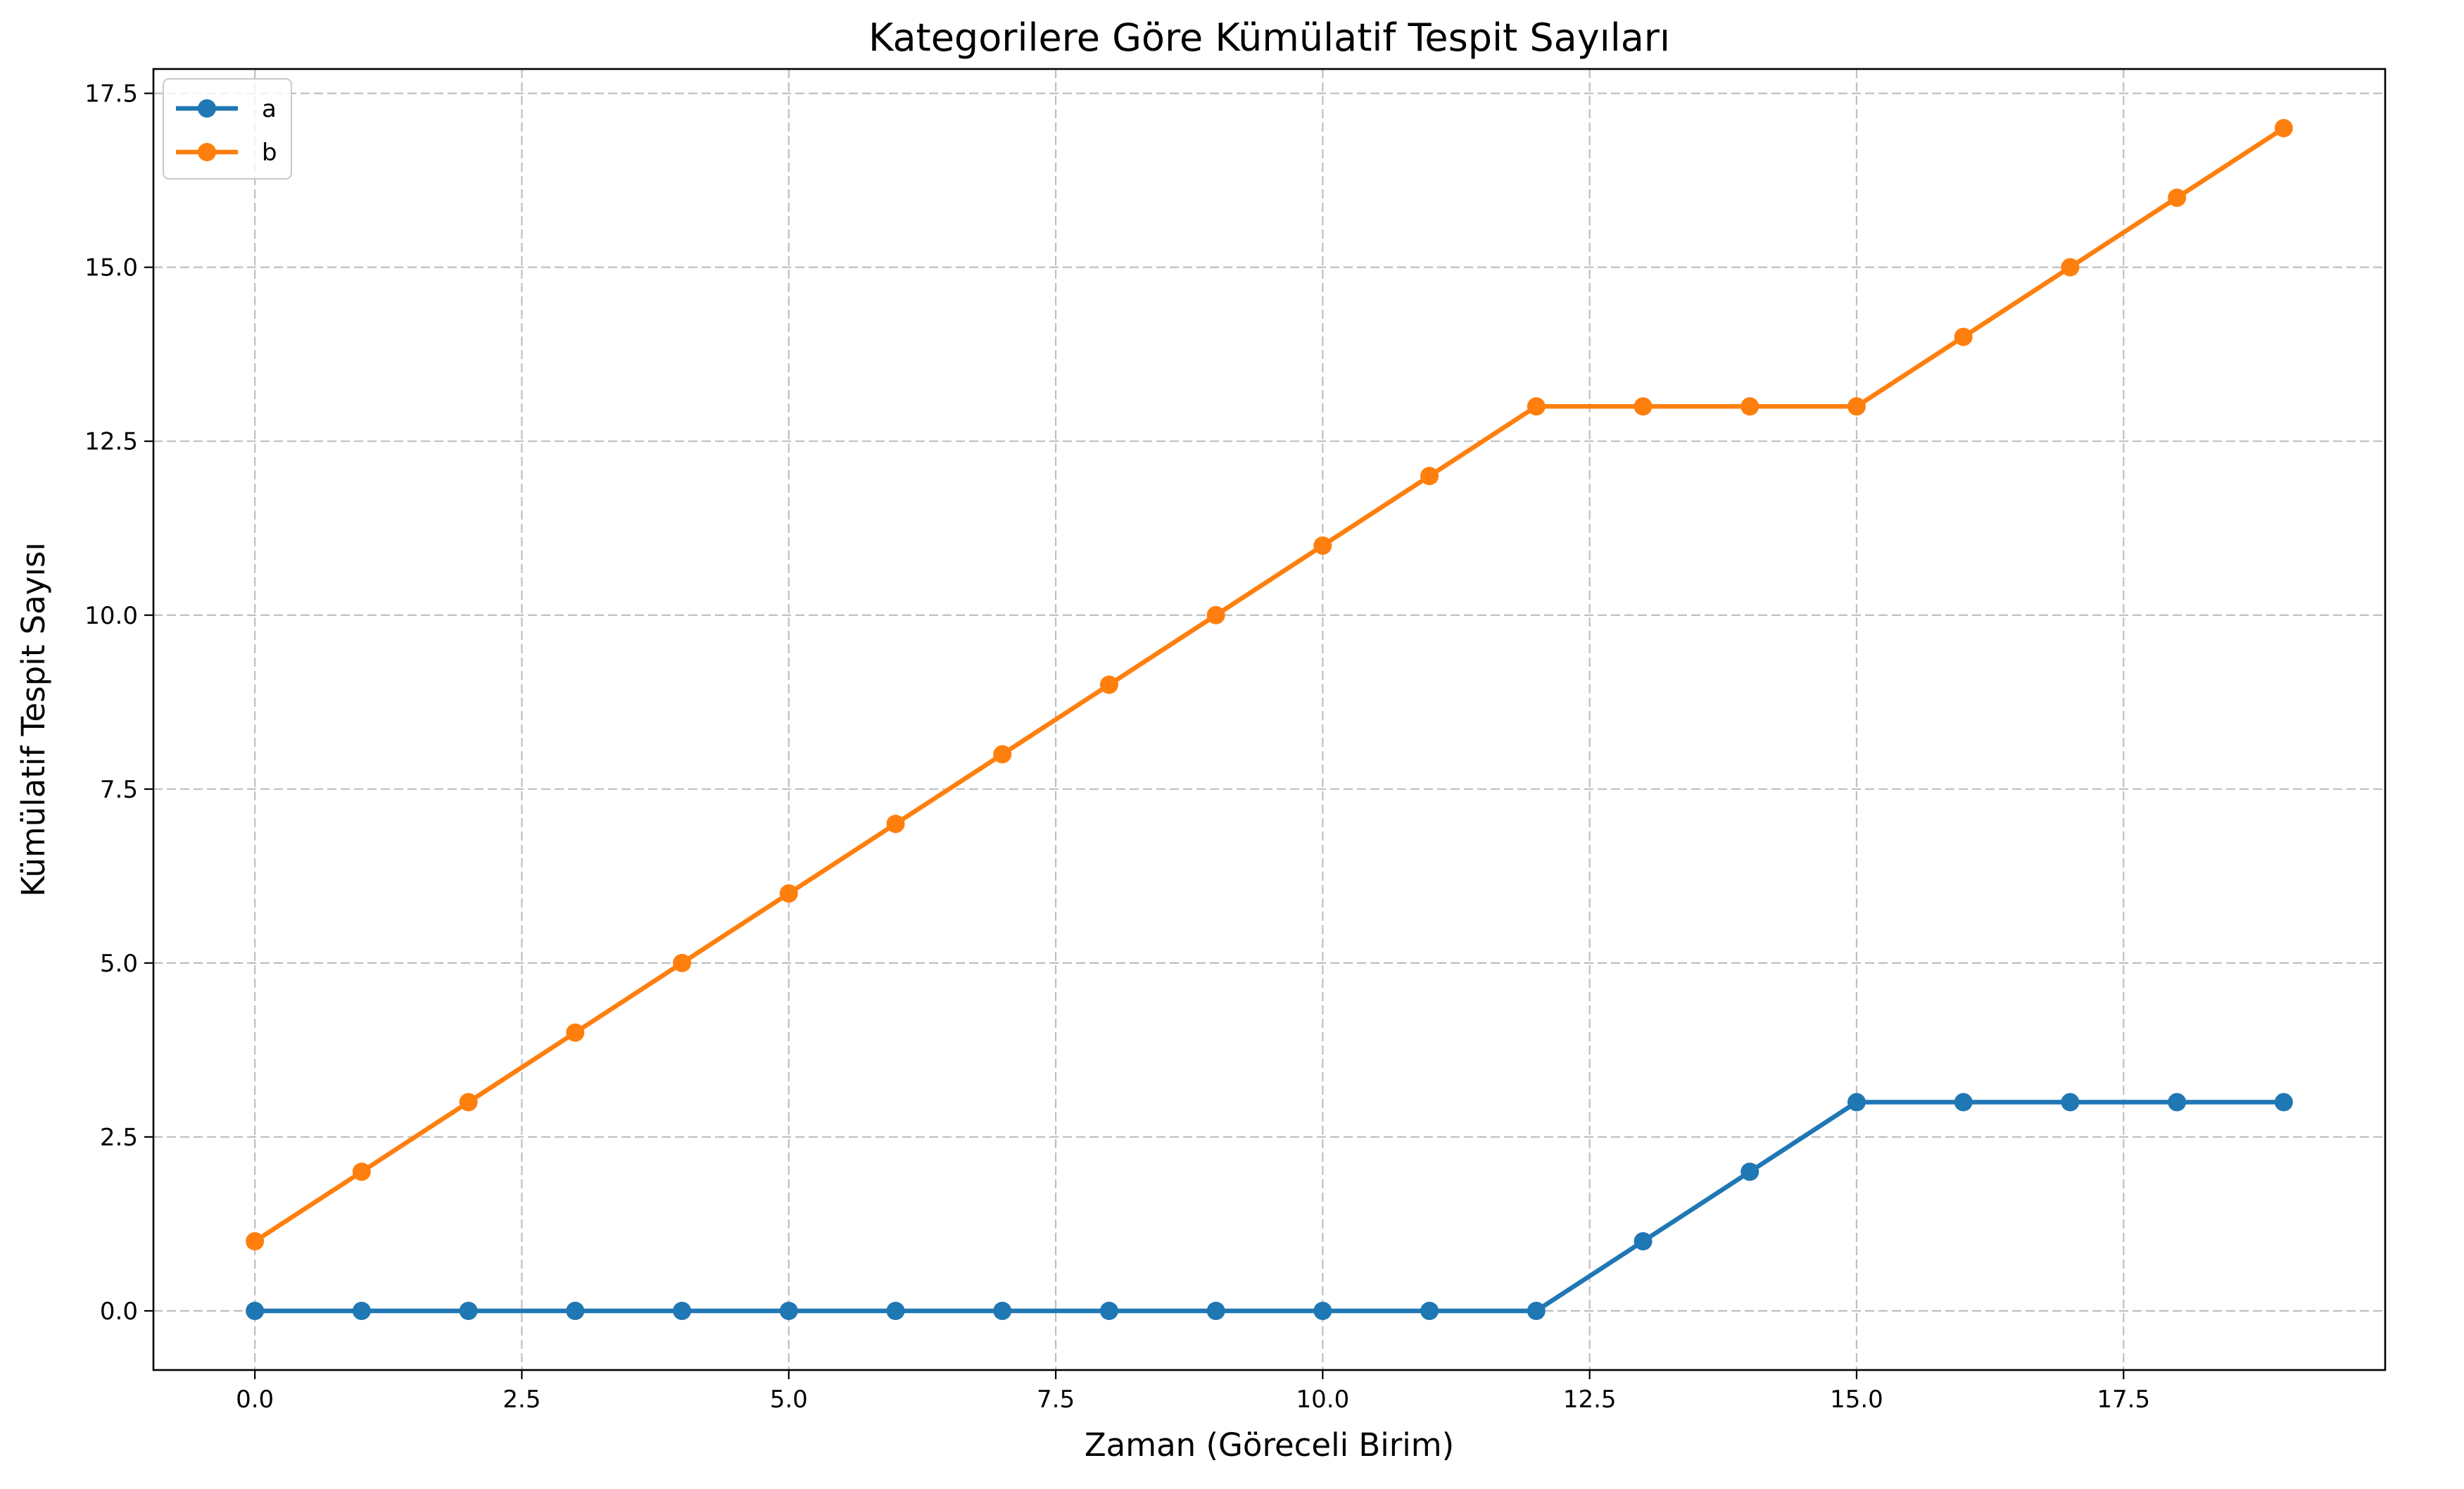  I want to click on y-axis-label: Kümülatif Tespit Sayısı, so click(33, 719).